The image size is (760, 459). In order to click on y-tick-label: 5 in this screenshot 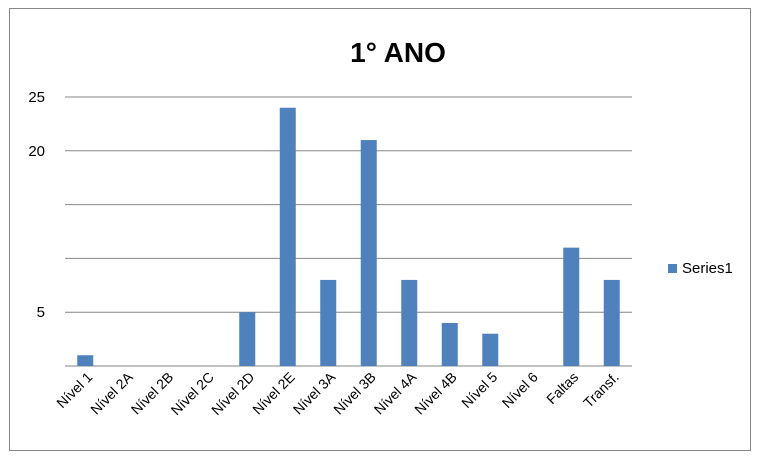, I will do `click(41, 312)`.